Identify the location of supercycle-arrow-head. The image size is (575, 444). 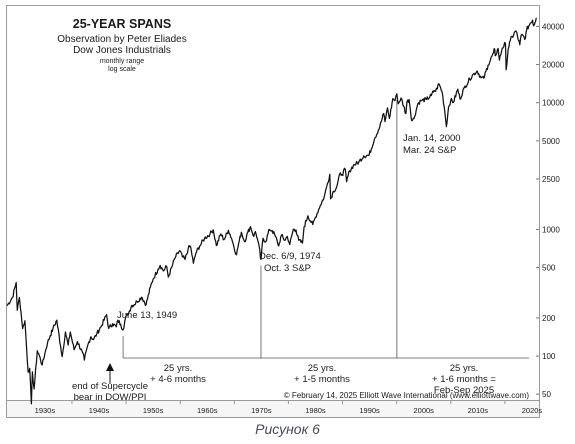
(110, 367).